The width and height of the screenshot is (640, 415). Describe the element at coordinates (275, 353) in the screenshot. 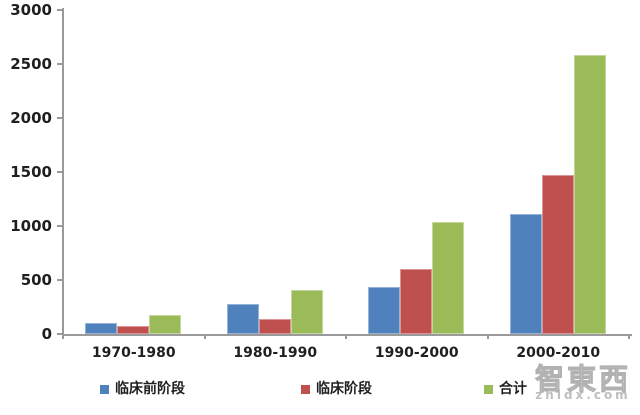

I see `x-category-label: 1980-1990` at that location.